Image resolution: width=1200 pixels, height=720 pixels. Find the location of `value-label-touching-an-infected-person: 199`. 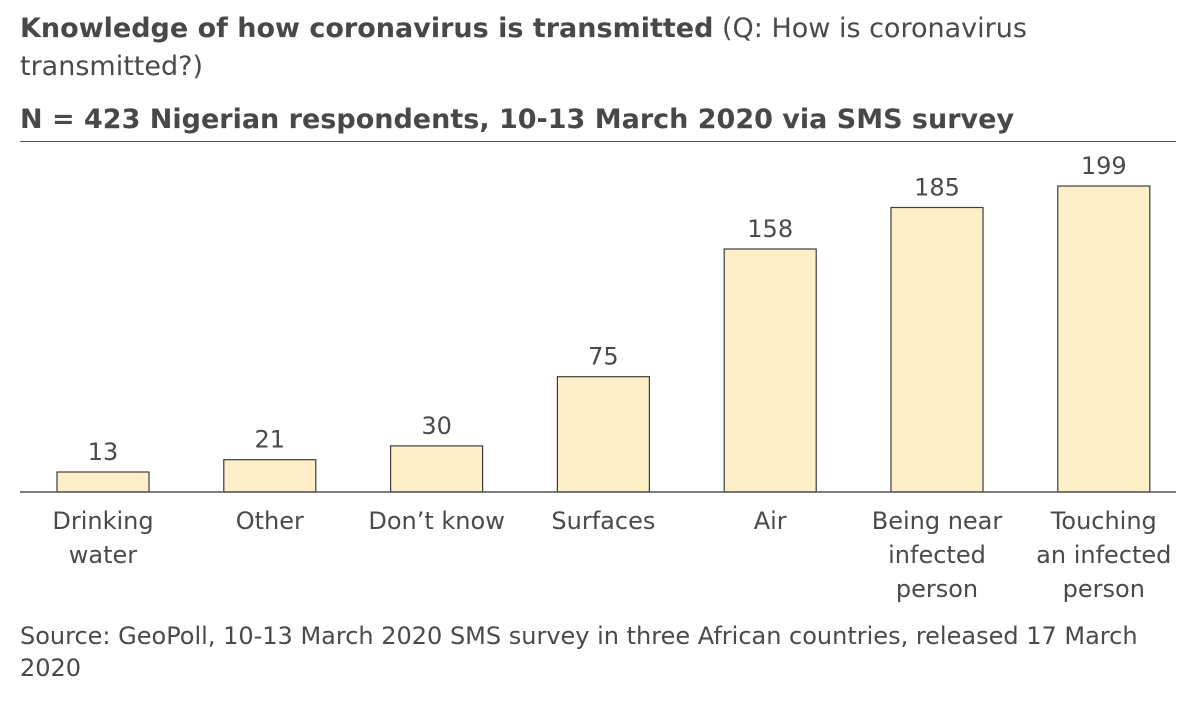

value-label-touching-an-infected-person: 199 is located at coordinates (1104, 166).